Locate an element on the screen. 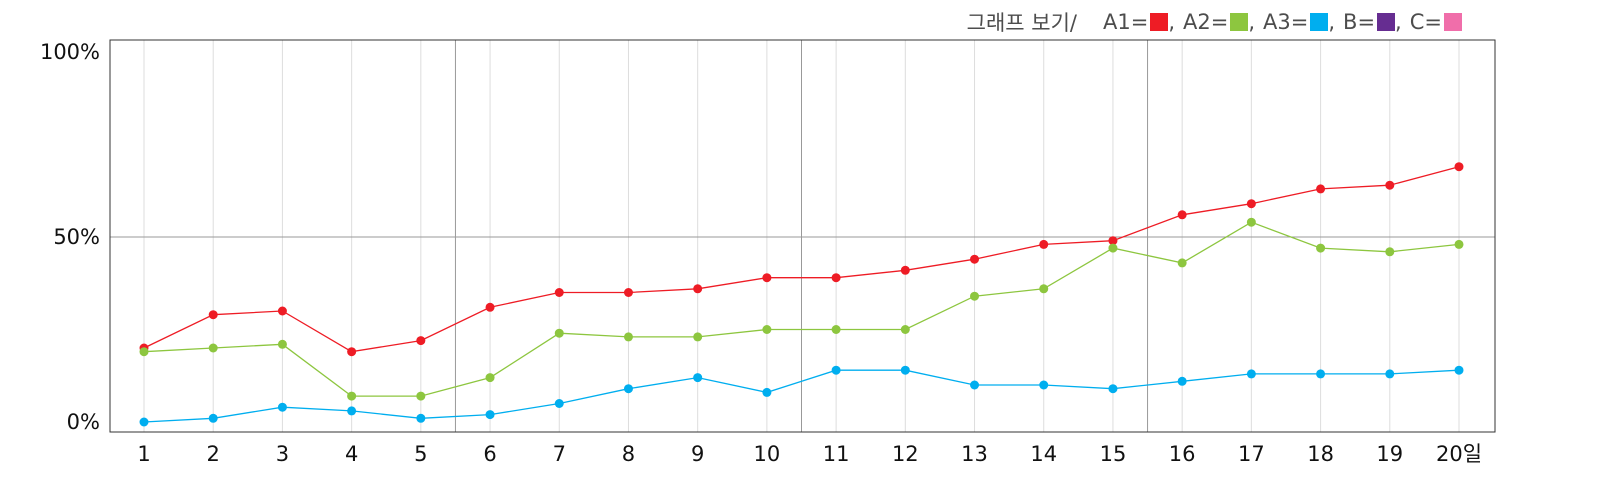 This screenshot has height=488, width=1600. legend-title: 그래프 보기/ is located at coordinates (1021, 23).